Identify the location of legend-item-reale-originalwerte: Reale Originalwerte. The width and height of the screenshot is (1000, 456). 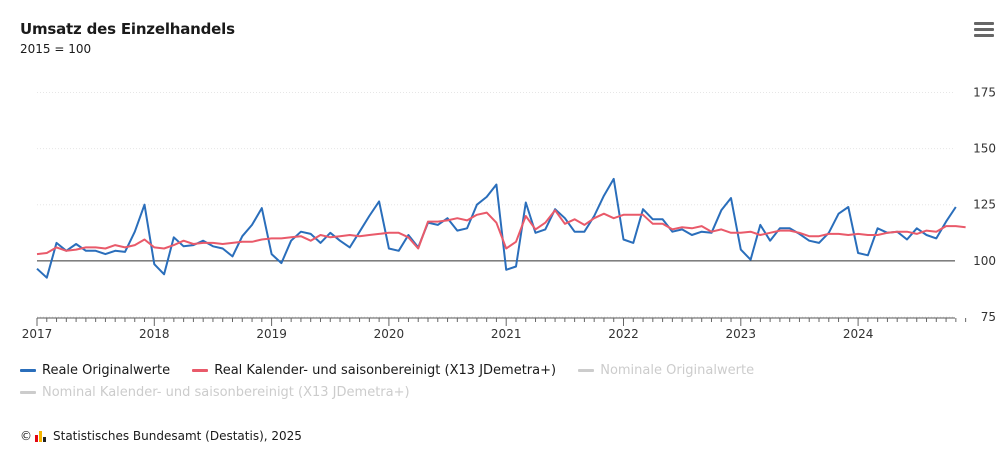
(95, 370).